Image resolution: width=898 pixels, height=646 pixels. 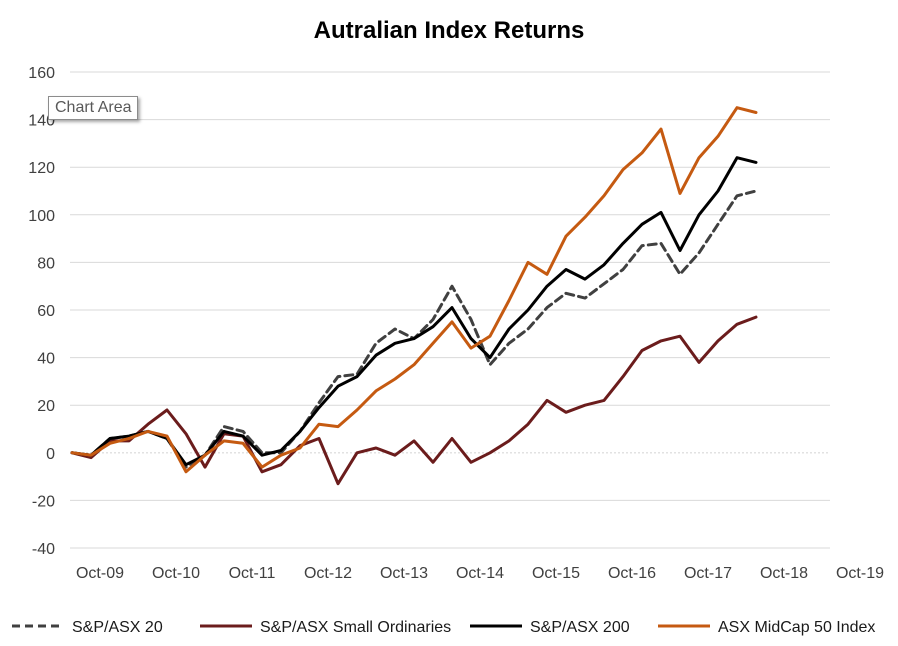 What do you see at coordinates (117, 627) in the screenshot?
I see `legend-label: S&P/ASX 20` at bounding box center [117, 627].